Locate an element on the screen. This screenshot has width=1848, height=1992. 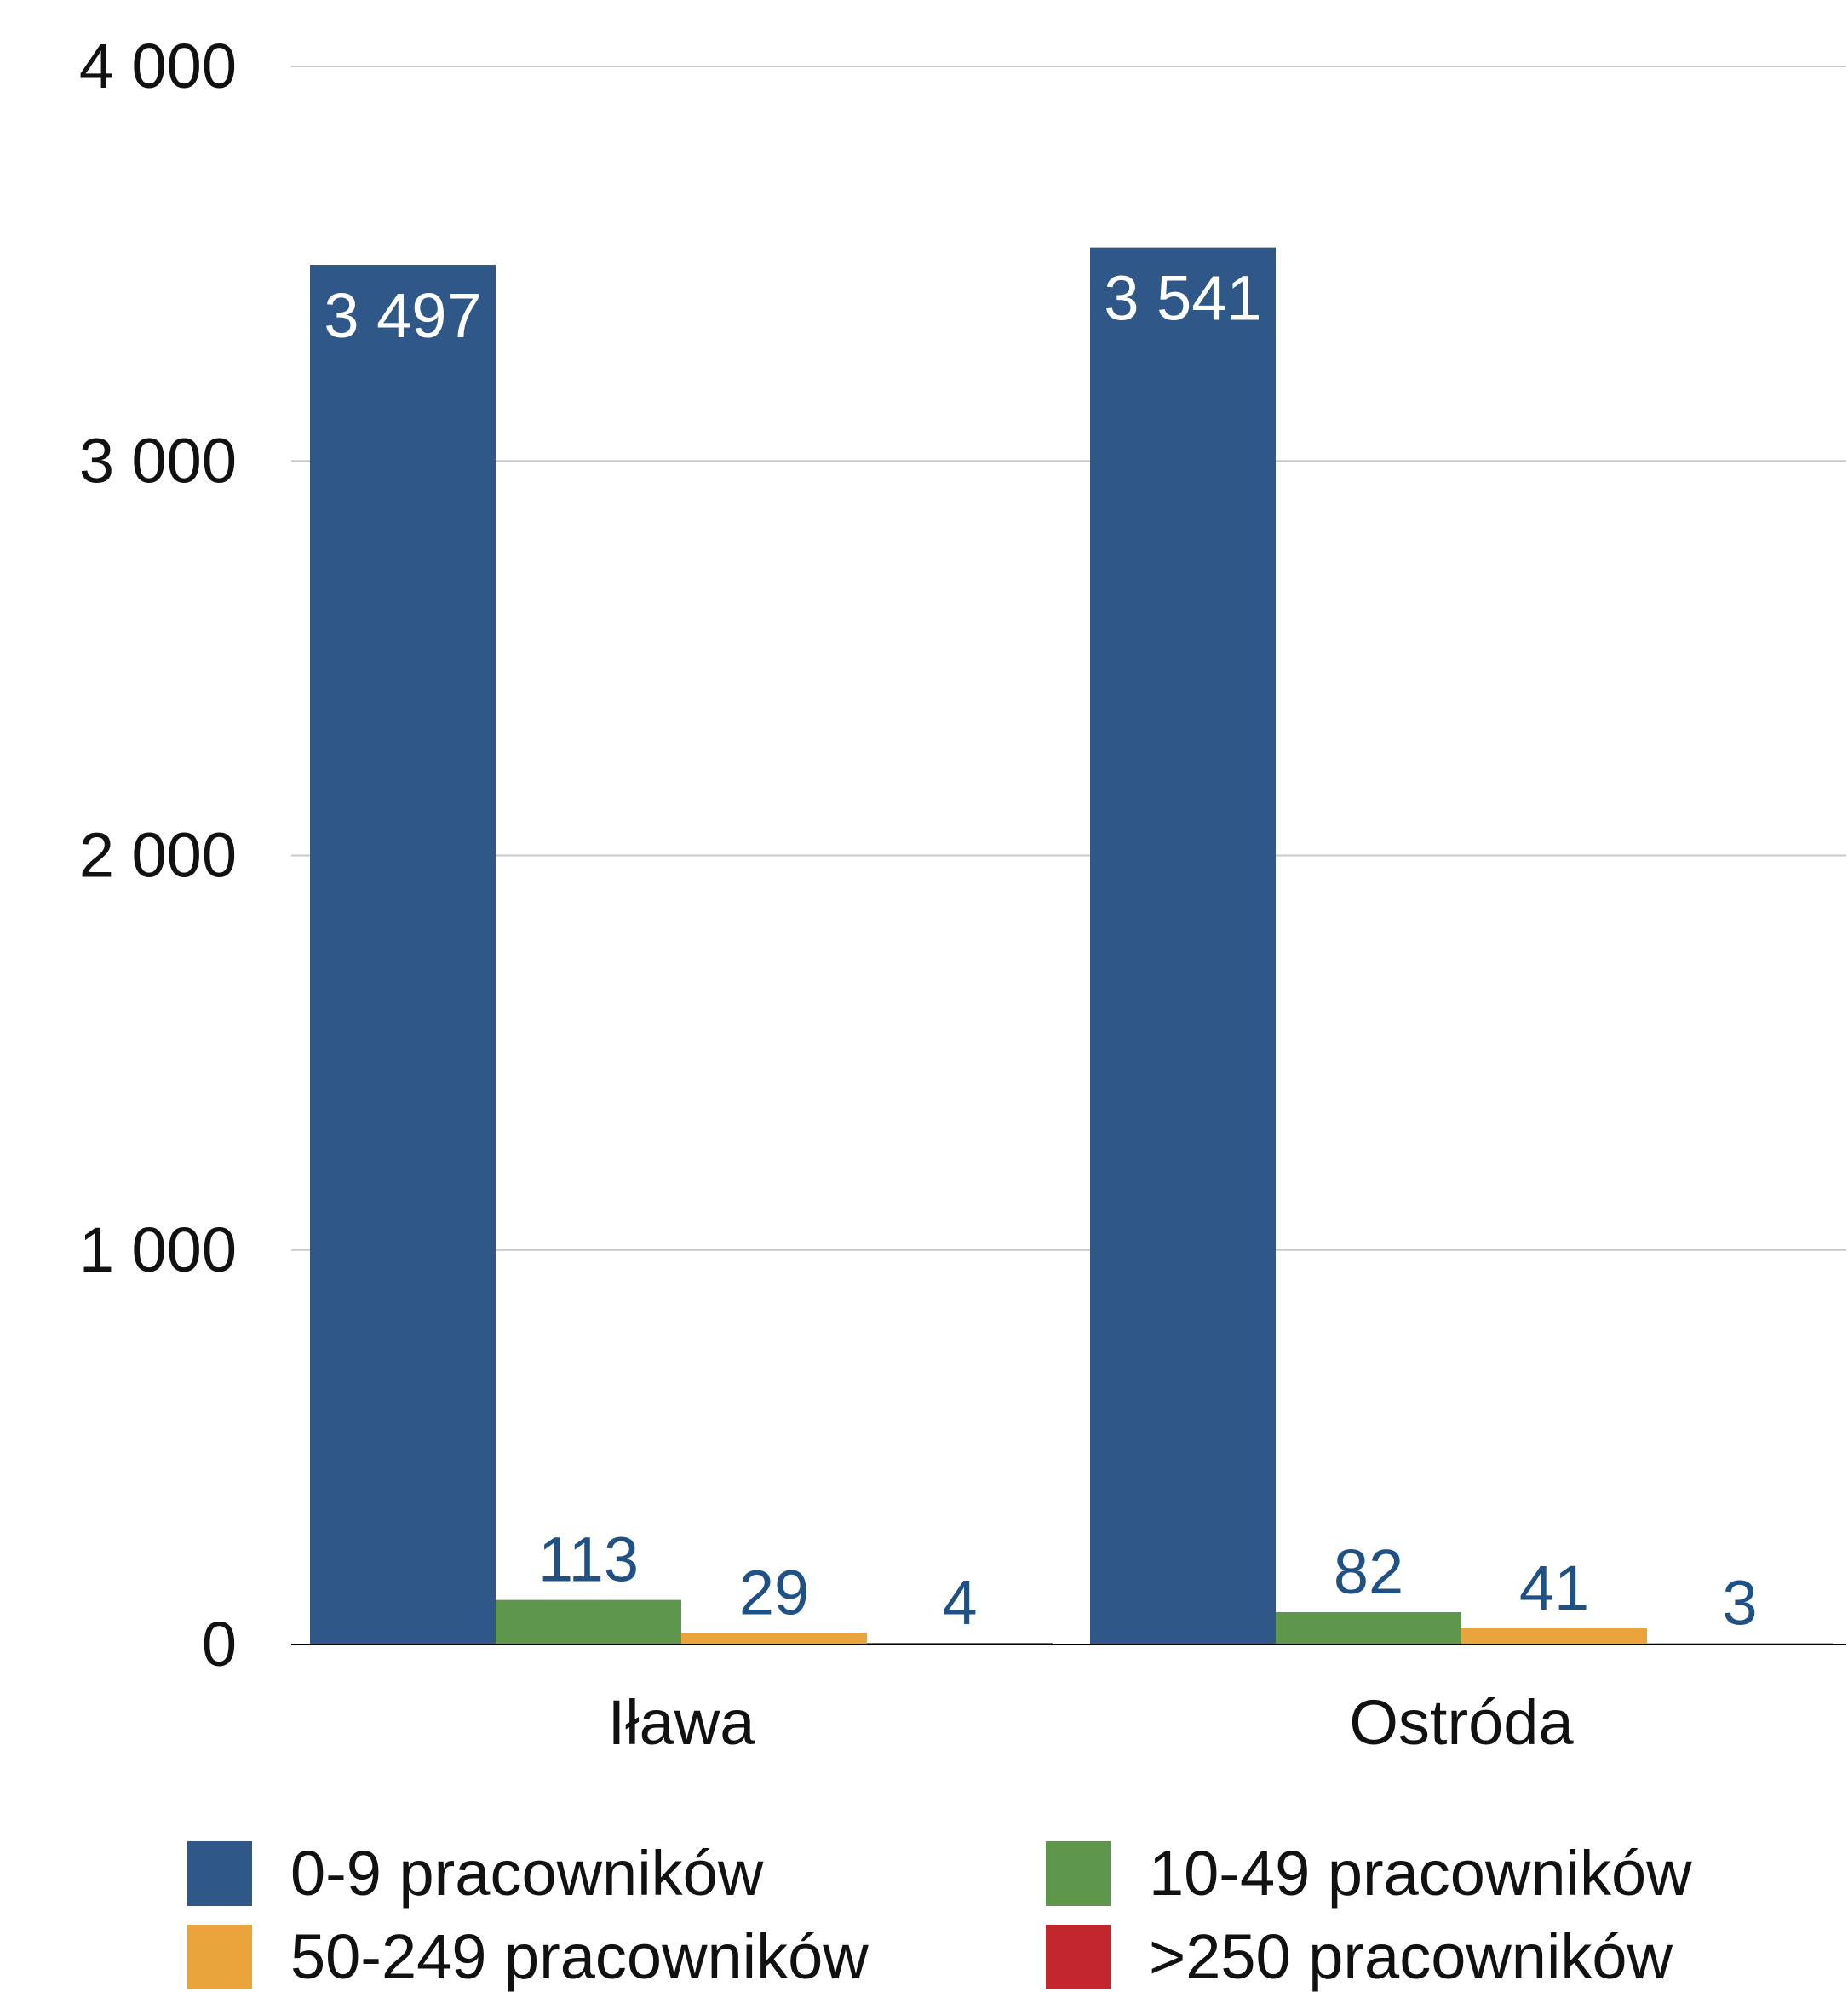
y-tick-label: 3 000 is located at coordinates (158, 461).